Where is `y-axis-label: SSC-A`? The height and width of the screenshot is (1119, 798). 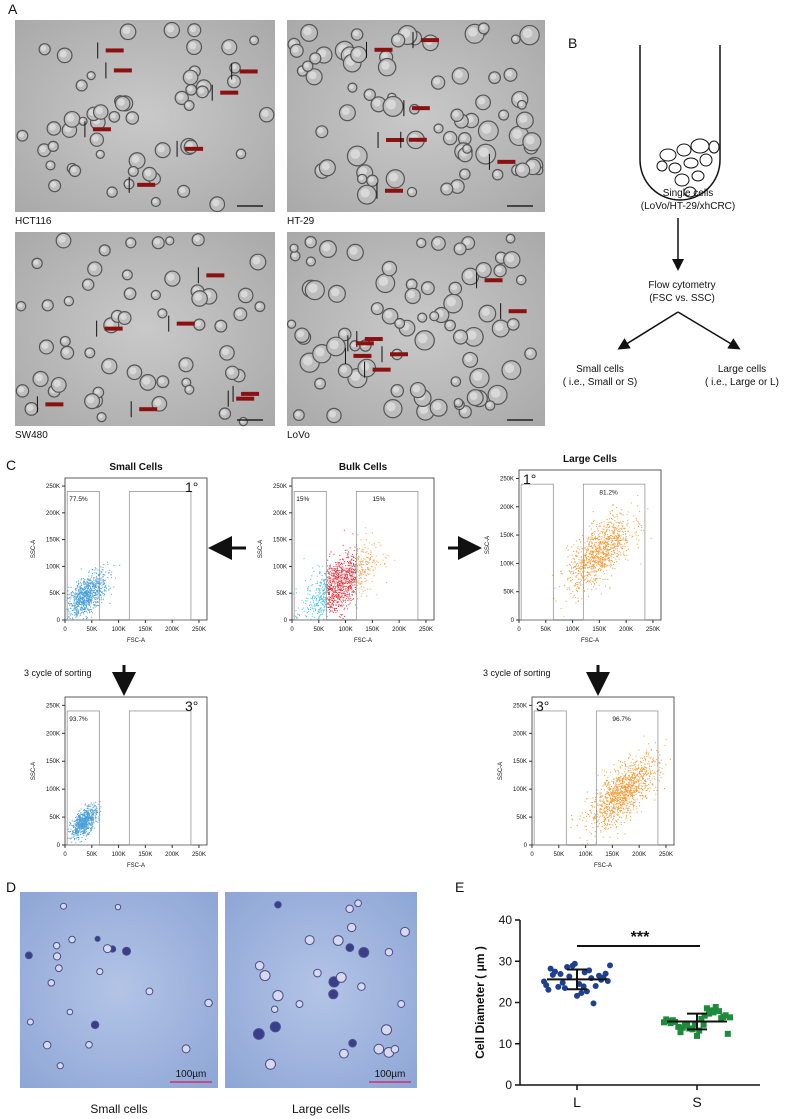
y-axis-label: SSC-A is located at coordinates (34, 771).